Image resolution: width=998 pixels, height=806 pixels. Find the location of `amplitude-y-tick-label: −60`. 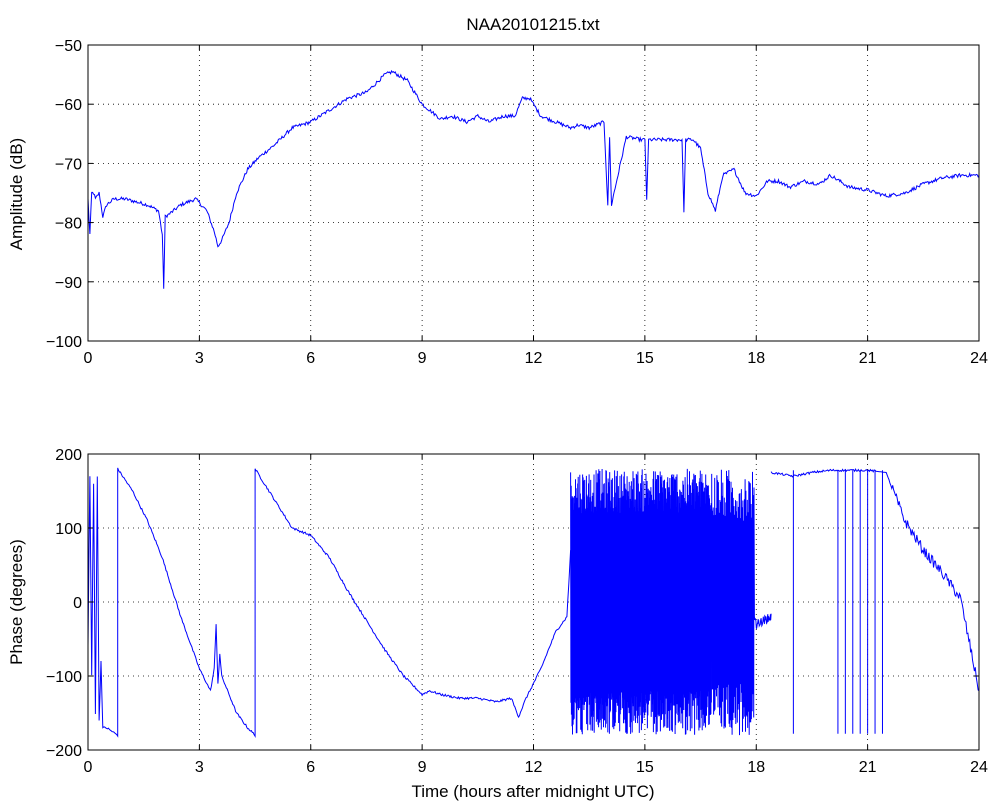

amplitude-y-tick-label: −60 is located at coordinates (68, 105).